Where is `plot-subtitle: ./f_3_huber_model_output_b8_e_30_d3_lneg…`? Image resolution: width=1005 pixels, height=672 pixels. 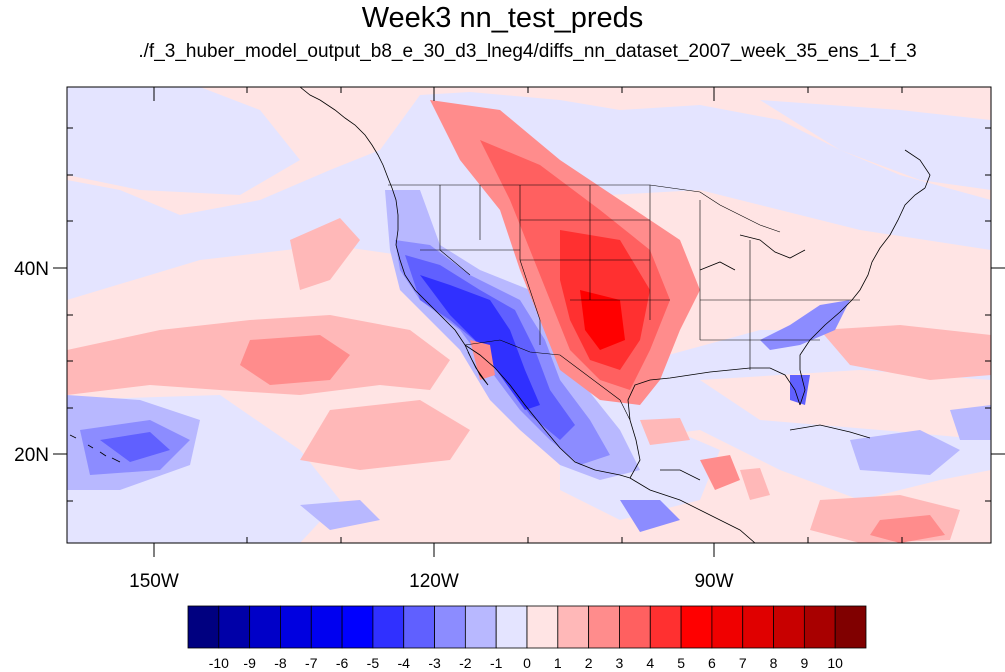
plot-subtitle: ./f_3_huber_model_output_b8_e_30_d3_lneg… is located at coordinates (527, 51).